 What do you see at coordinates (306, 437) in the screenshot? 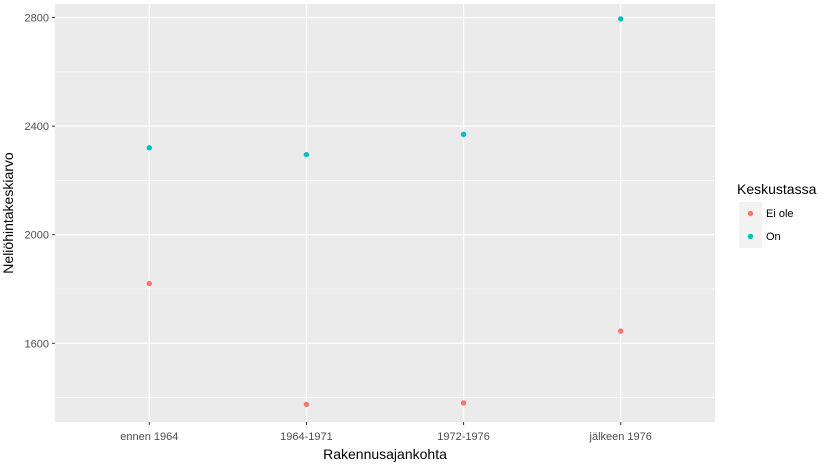
I see `x-tick-label: 1964-1971` at bounding box center [306, 437].